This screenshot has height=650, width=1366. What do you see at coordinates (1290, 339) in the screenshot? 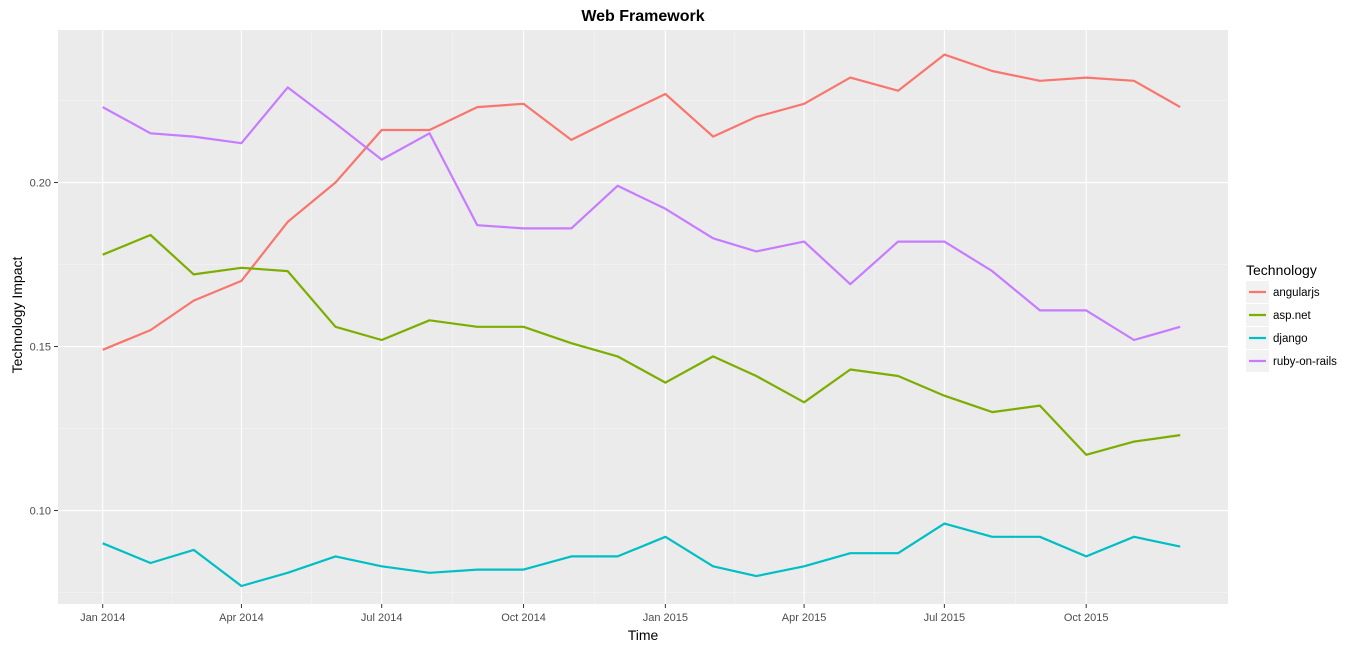
I see `legend-label-django: django` at bounding box center [1290, 339].